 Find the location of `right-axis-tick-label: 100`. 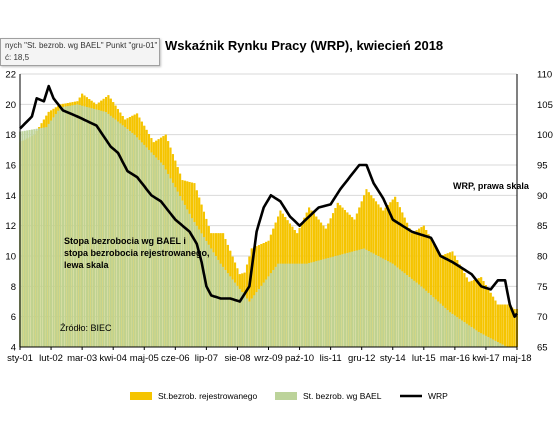

right-axis-tick-label: 100 is located at coordinates (545, 135).